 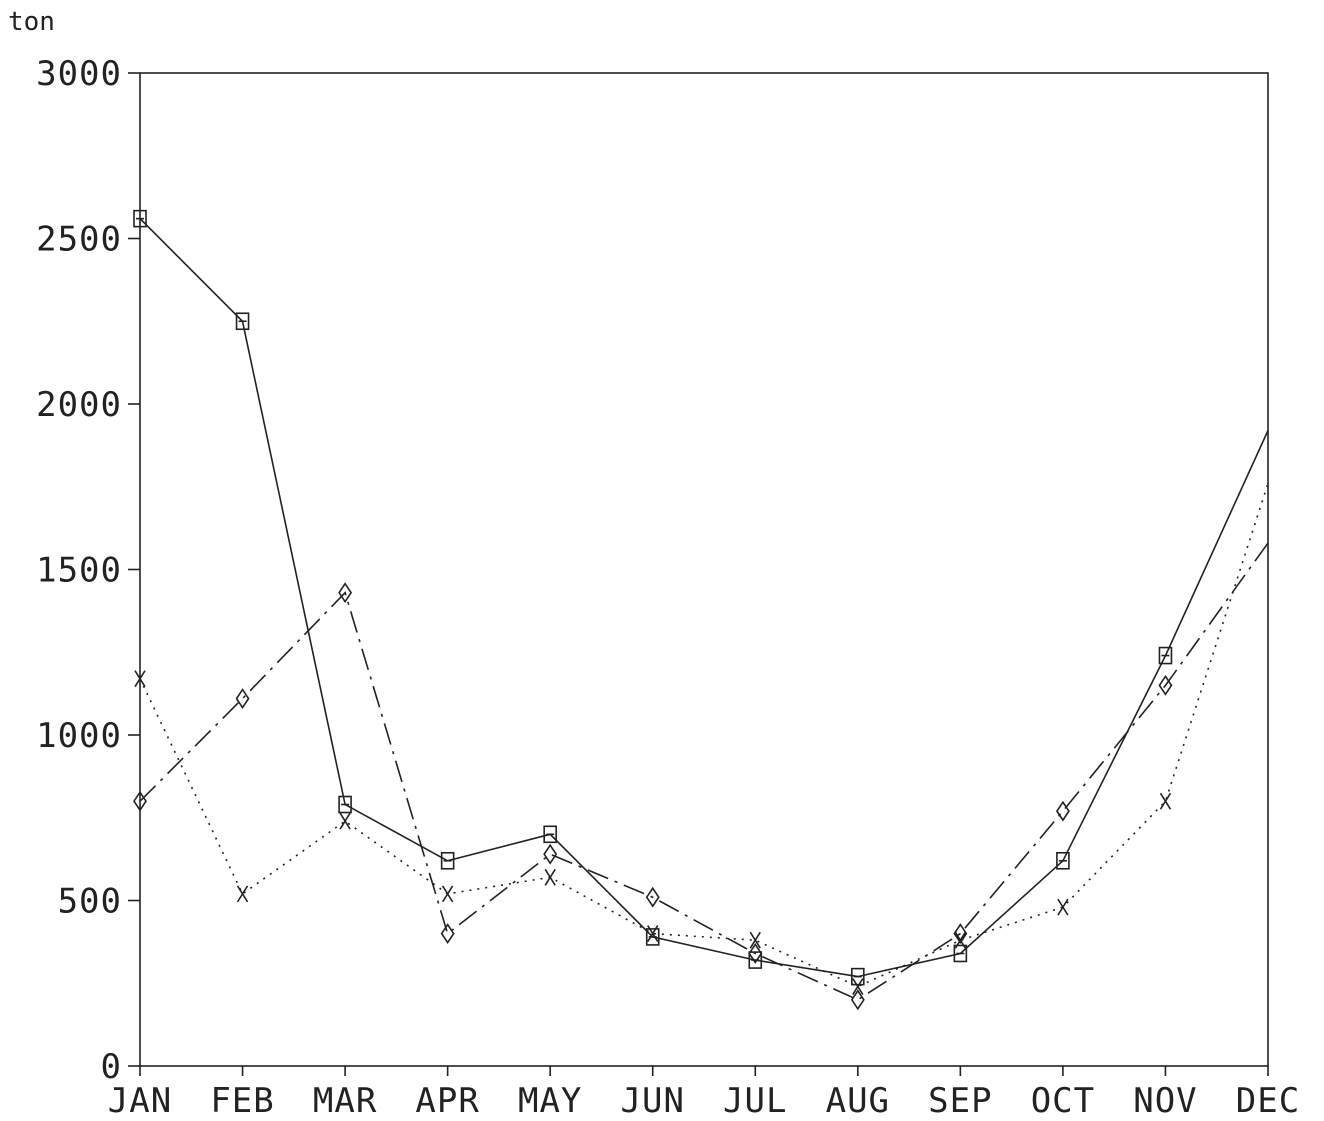 What do you see at coordinates (550, 1101) in the screenshot?
I see `x-tick-label: MAY` at bounding box center [550, 1101].